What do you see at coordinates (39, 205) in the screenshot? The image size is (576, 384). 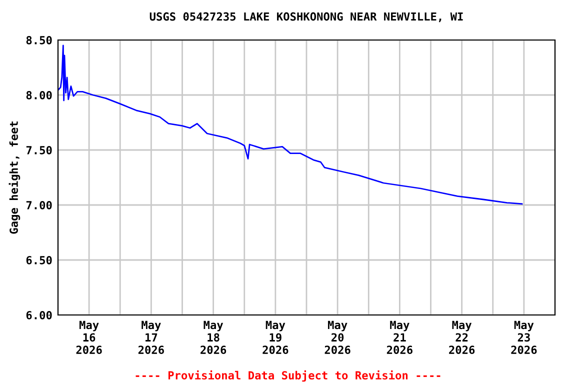 I see `y-tick-label: 7.00` at bounding box center [39, 205].